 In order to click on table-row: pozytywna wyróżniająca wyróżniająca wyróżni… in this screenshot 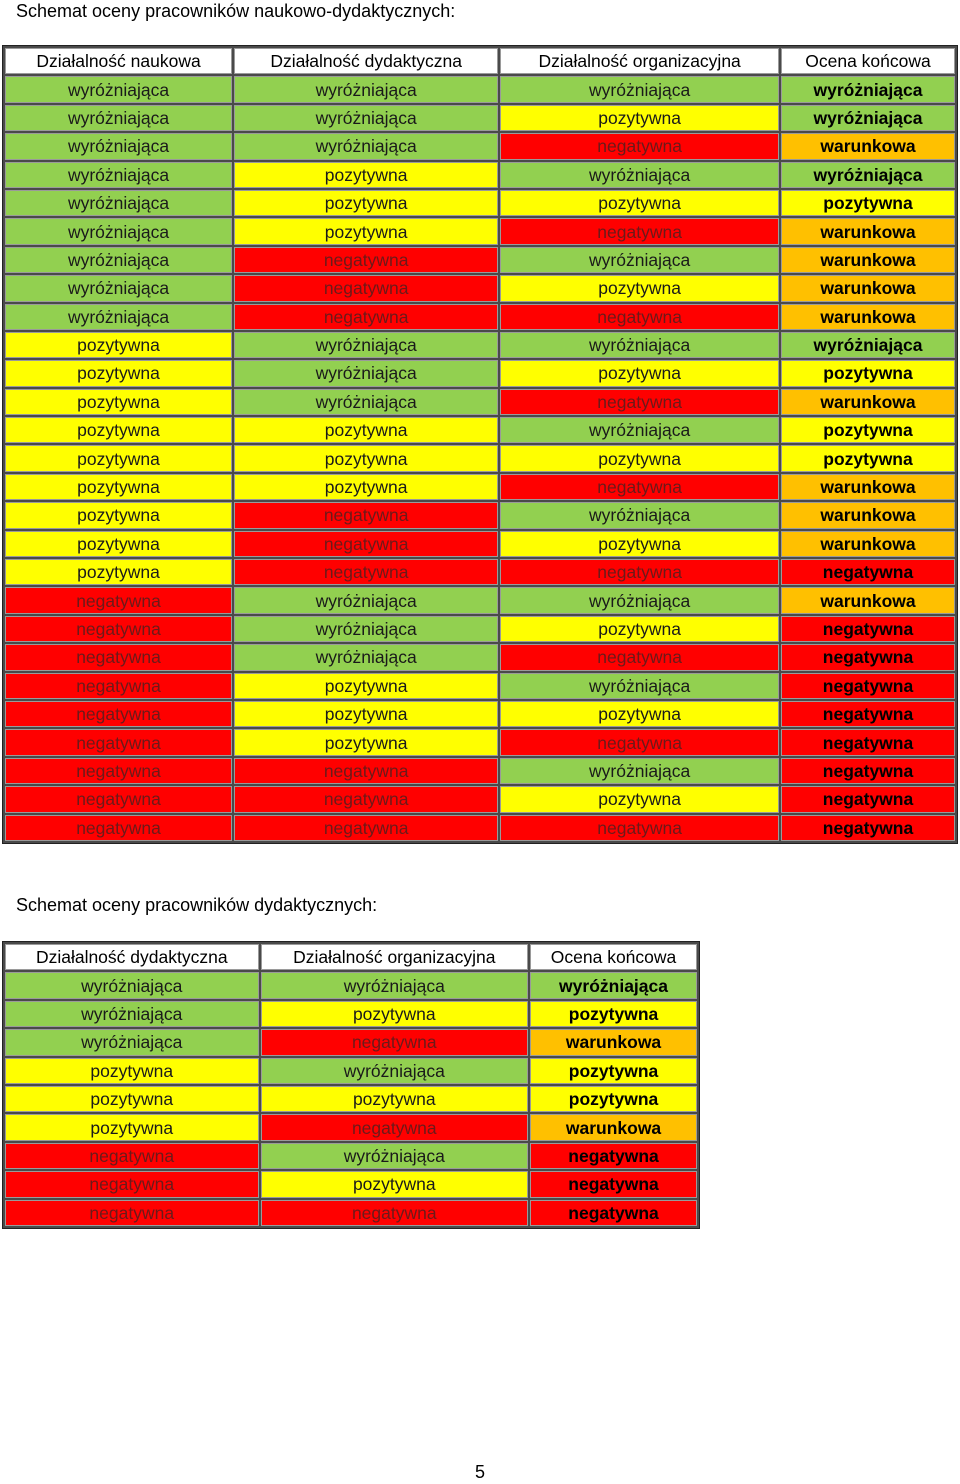, I will do `click(480, 345)`.